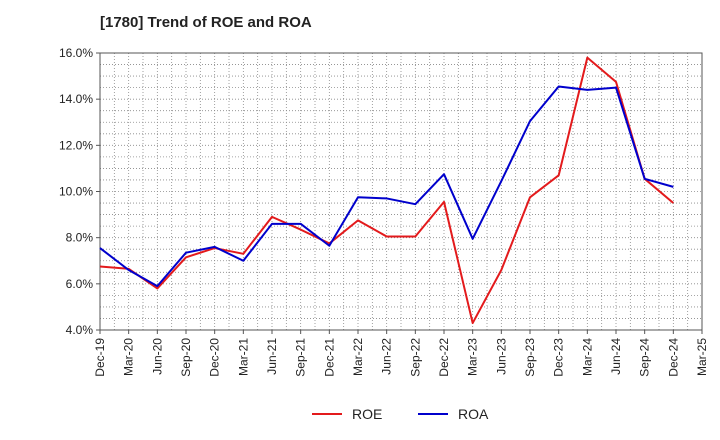 The image size is (720, 440). I want to click on x-tick-label: Sep-21, so click(301, 357).